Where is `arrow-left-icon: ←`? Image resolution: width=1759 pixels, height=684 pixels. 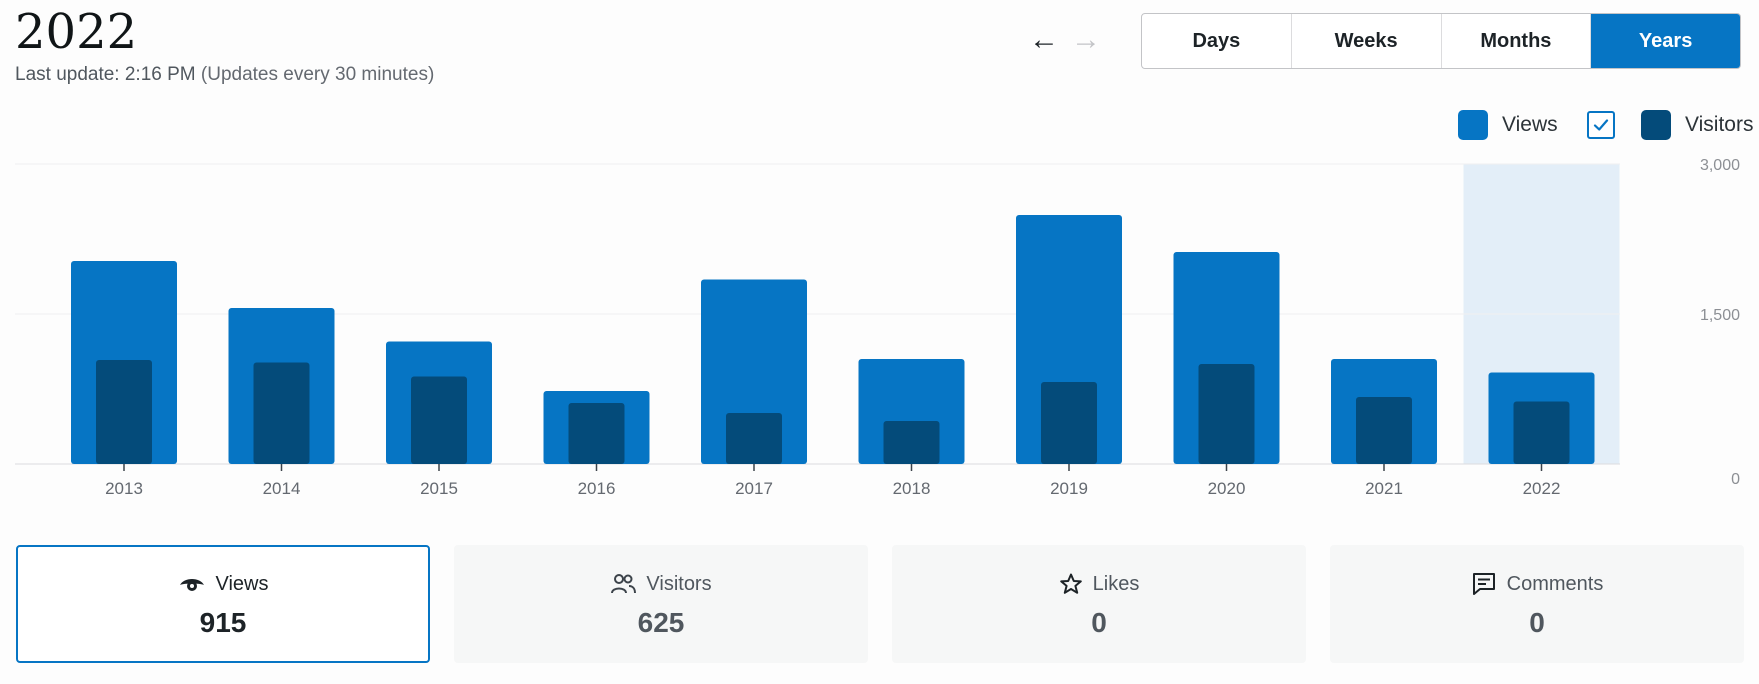
arrow-left-icon: ← is located at coordinates (1044, 39).